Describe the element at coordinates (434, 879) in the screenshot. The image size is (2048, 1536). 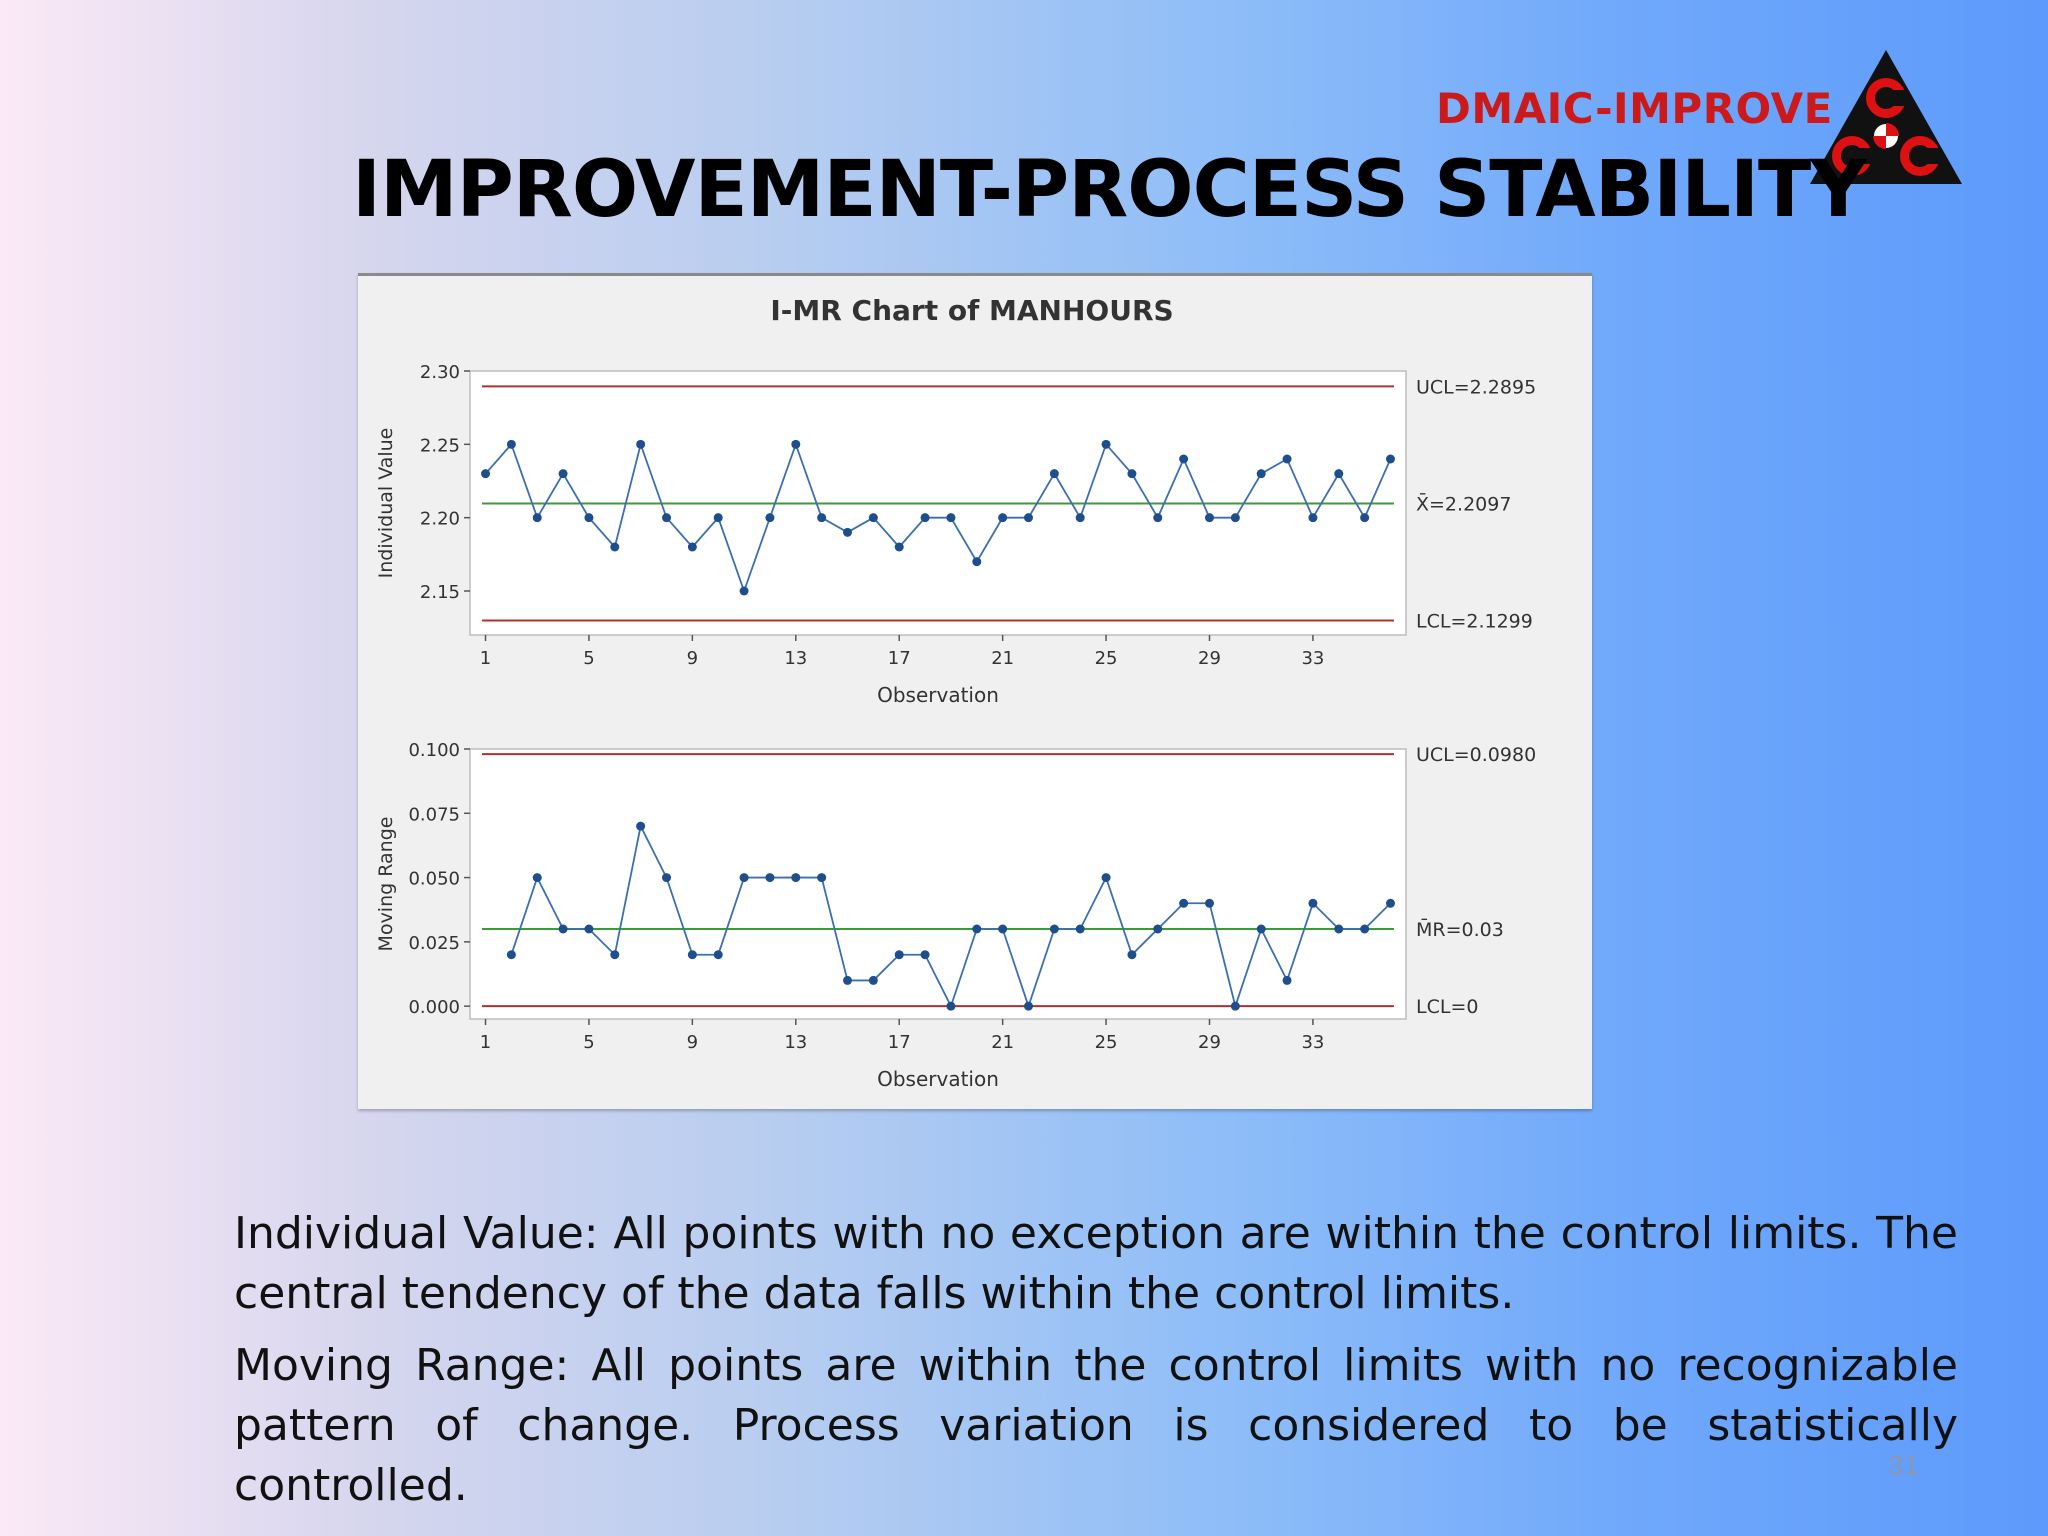
I see `y-tick-label: 0.050` at that location.